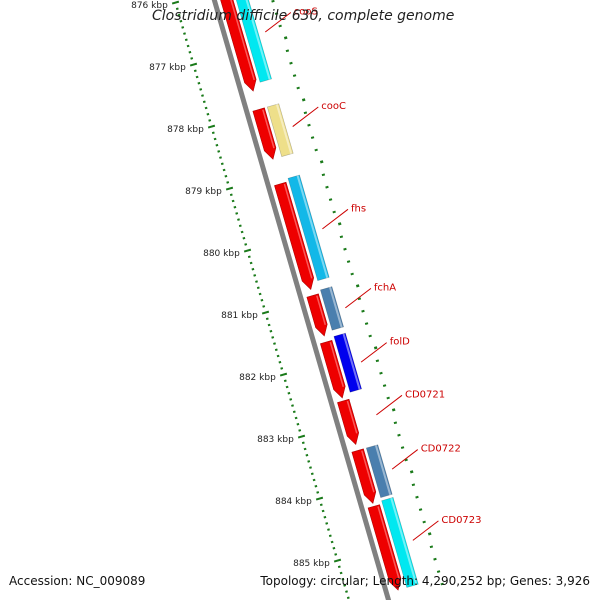 The width and height of the screenshot is (600, 600). What do you see at coordinates (293, 502) in the screenshot?
I see `tick-label: 884 kbp` at bounding box center [293, 502].